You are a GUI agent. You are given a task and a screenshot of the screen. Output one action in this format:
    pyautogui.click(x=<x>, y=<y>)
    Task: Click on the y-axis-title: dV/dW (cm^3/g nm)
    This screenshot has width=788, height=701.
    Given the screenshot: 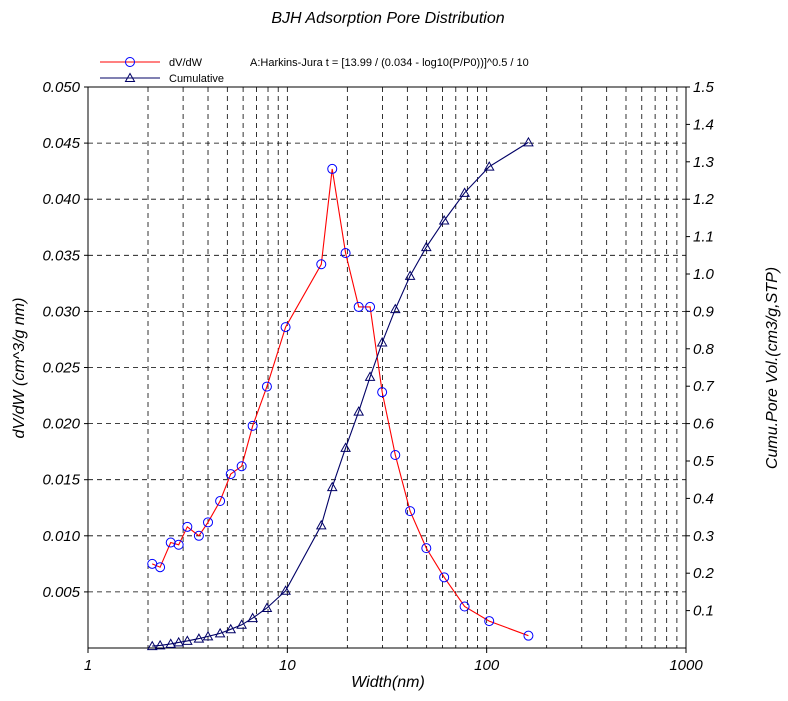 What is the action you would take?
    pyautogui.click(x=19, y=368)
    